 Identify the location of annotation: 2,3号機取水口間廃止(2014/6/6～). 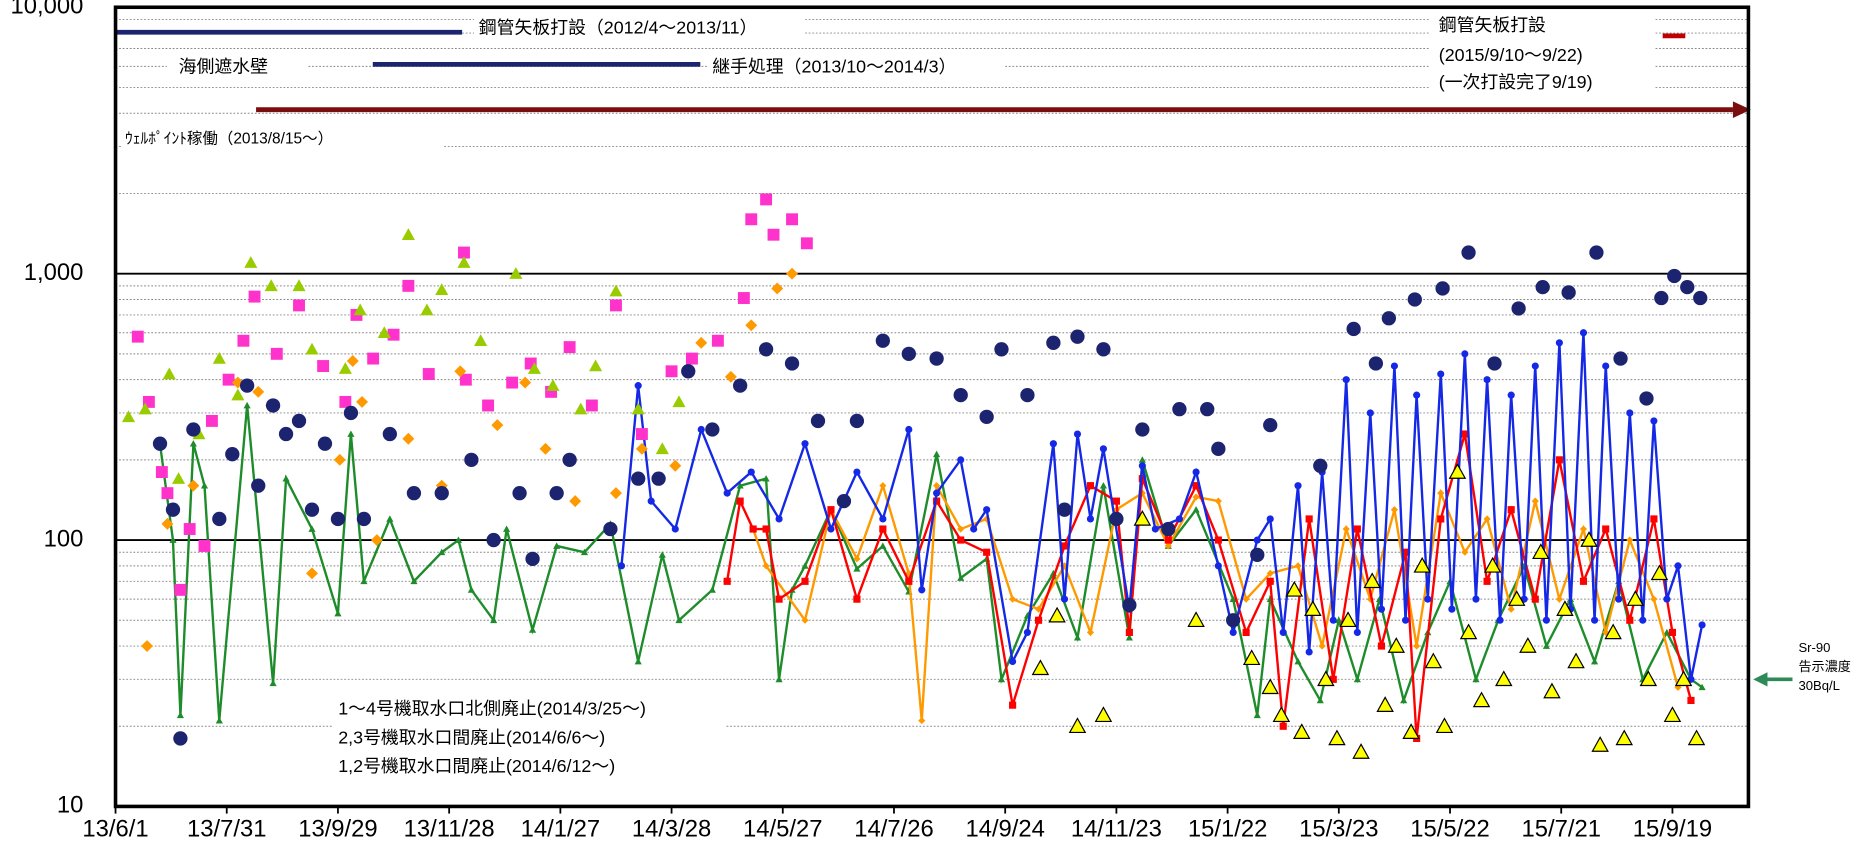
(471, 737).